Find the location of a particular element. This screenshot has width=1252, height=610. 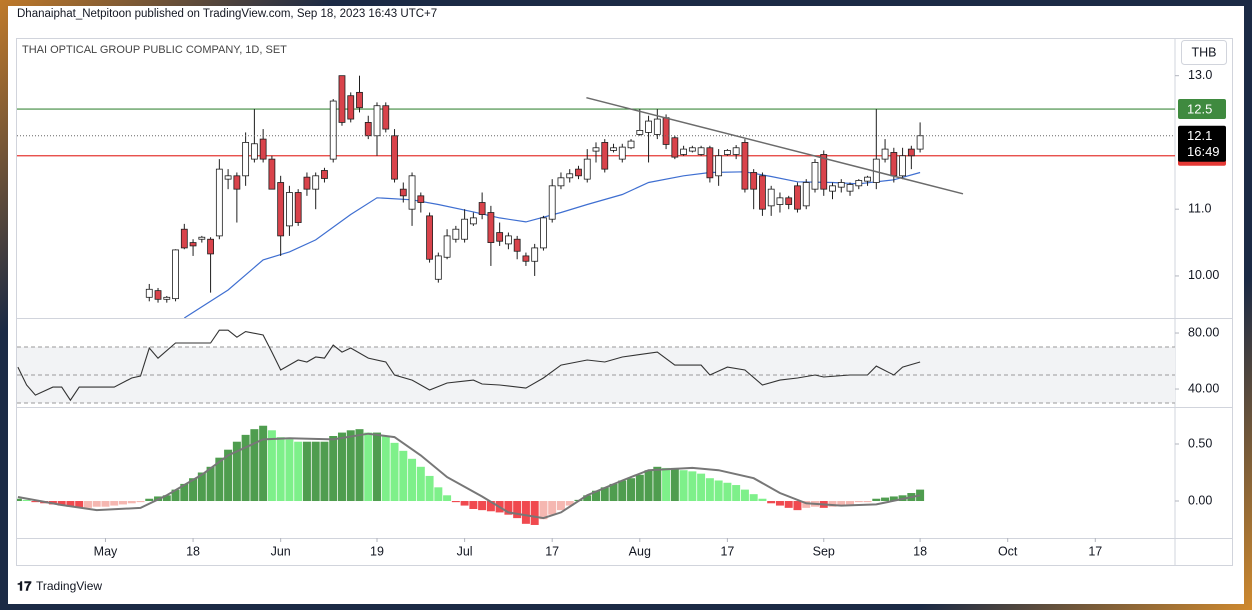

last-price-badge is located at coordinates (1202, 143).